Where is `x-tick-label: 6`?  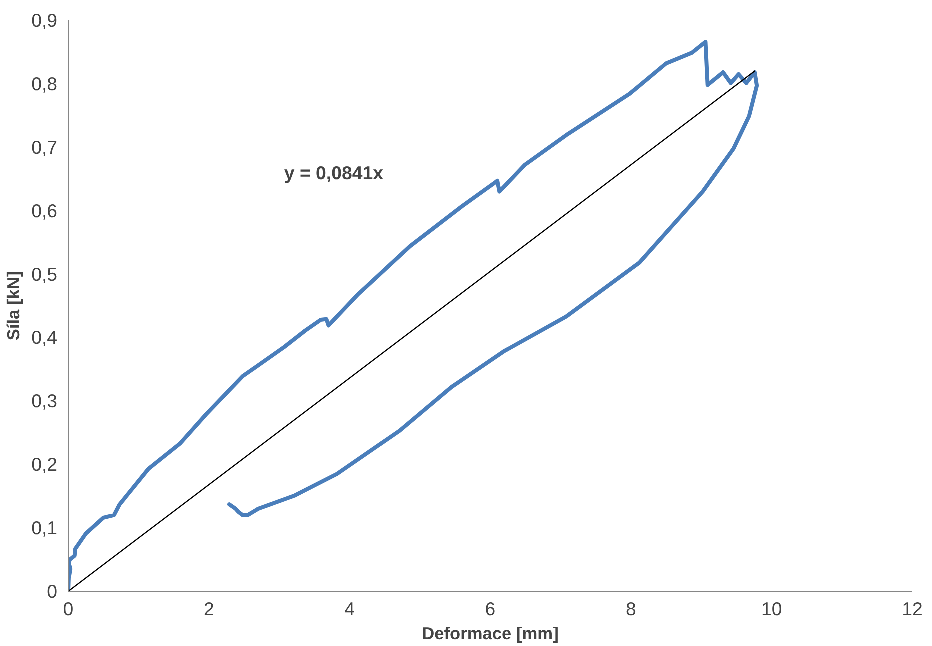 x-tick-label: 6 is located at coordinates (490, 609).